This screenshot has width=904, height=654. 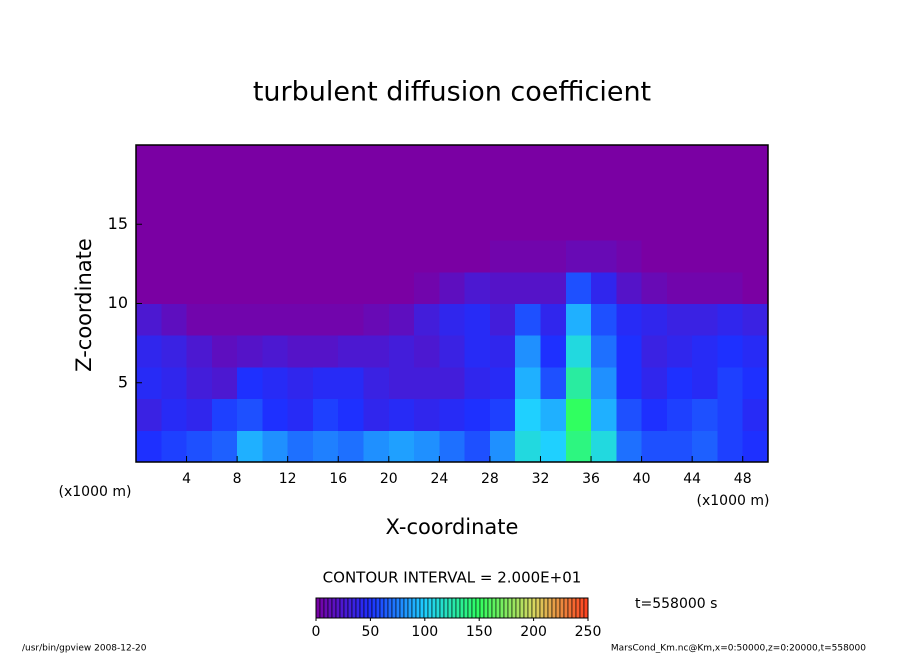 I want to click on time-note: t=558000 s, so click(x=676, y=604).